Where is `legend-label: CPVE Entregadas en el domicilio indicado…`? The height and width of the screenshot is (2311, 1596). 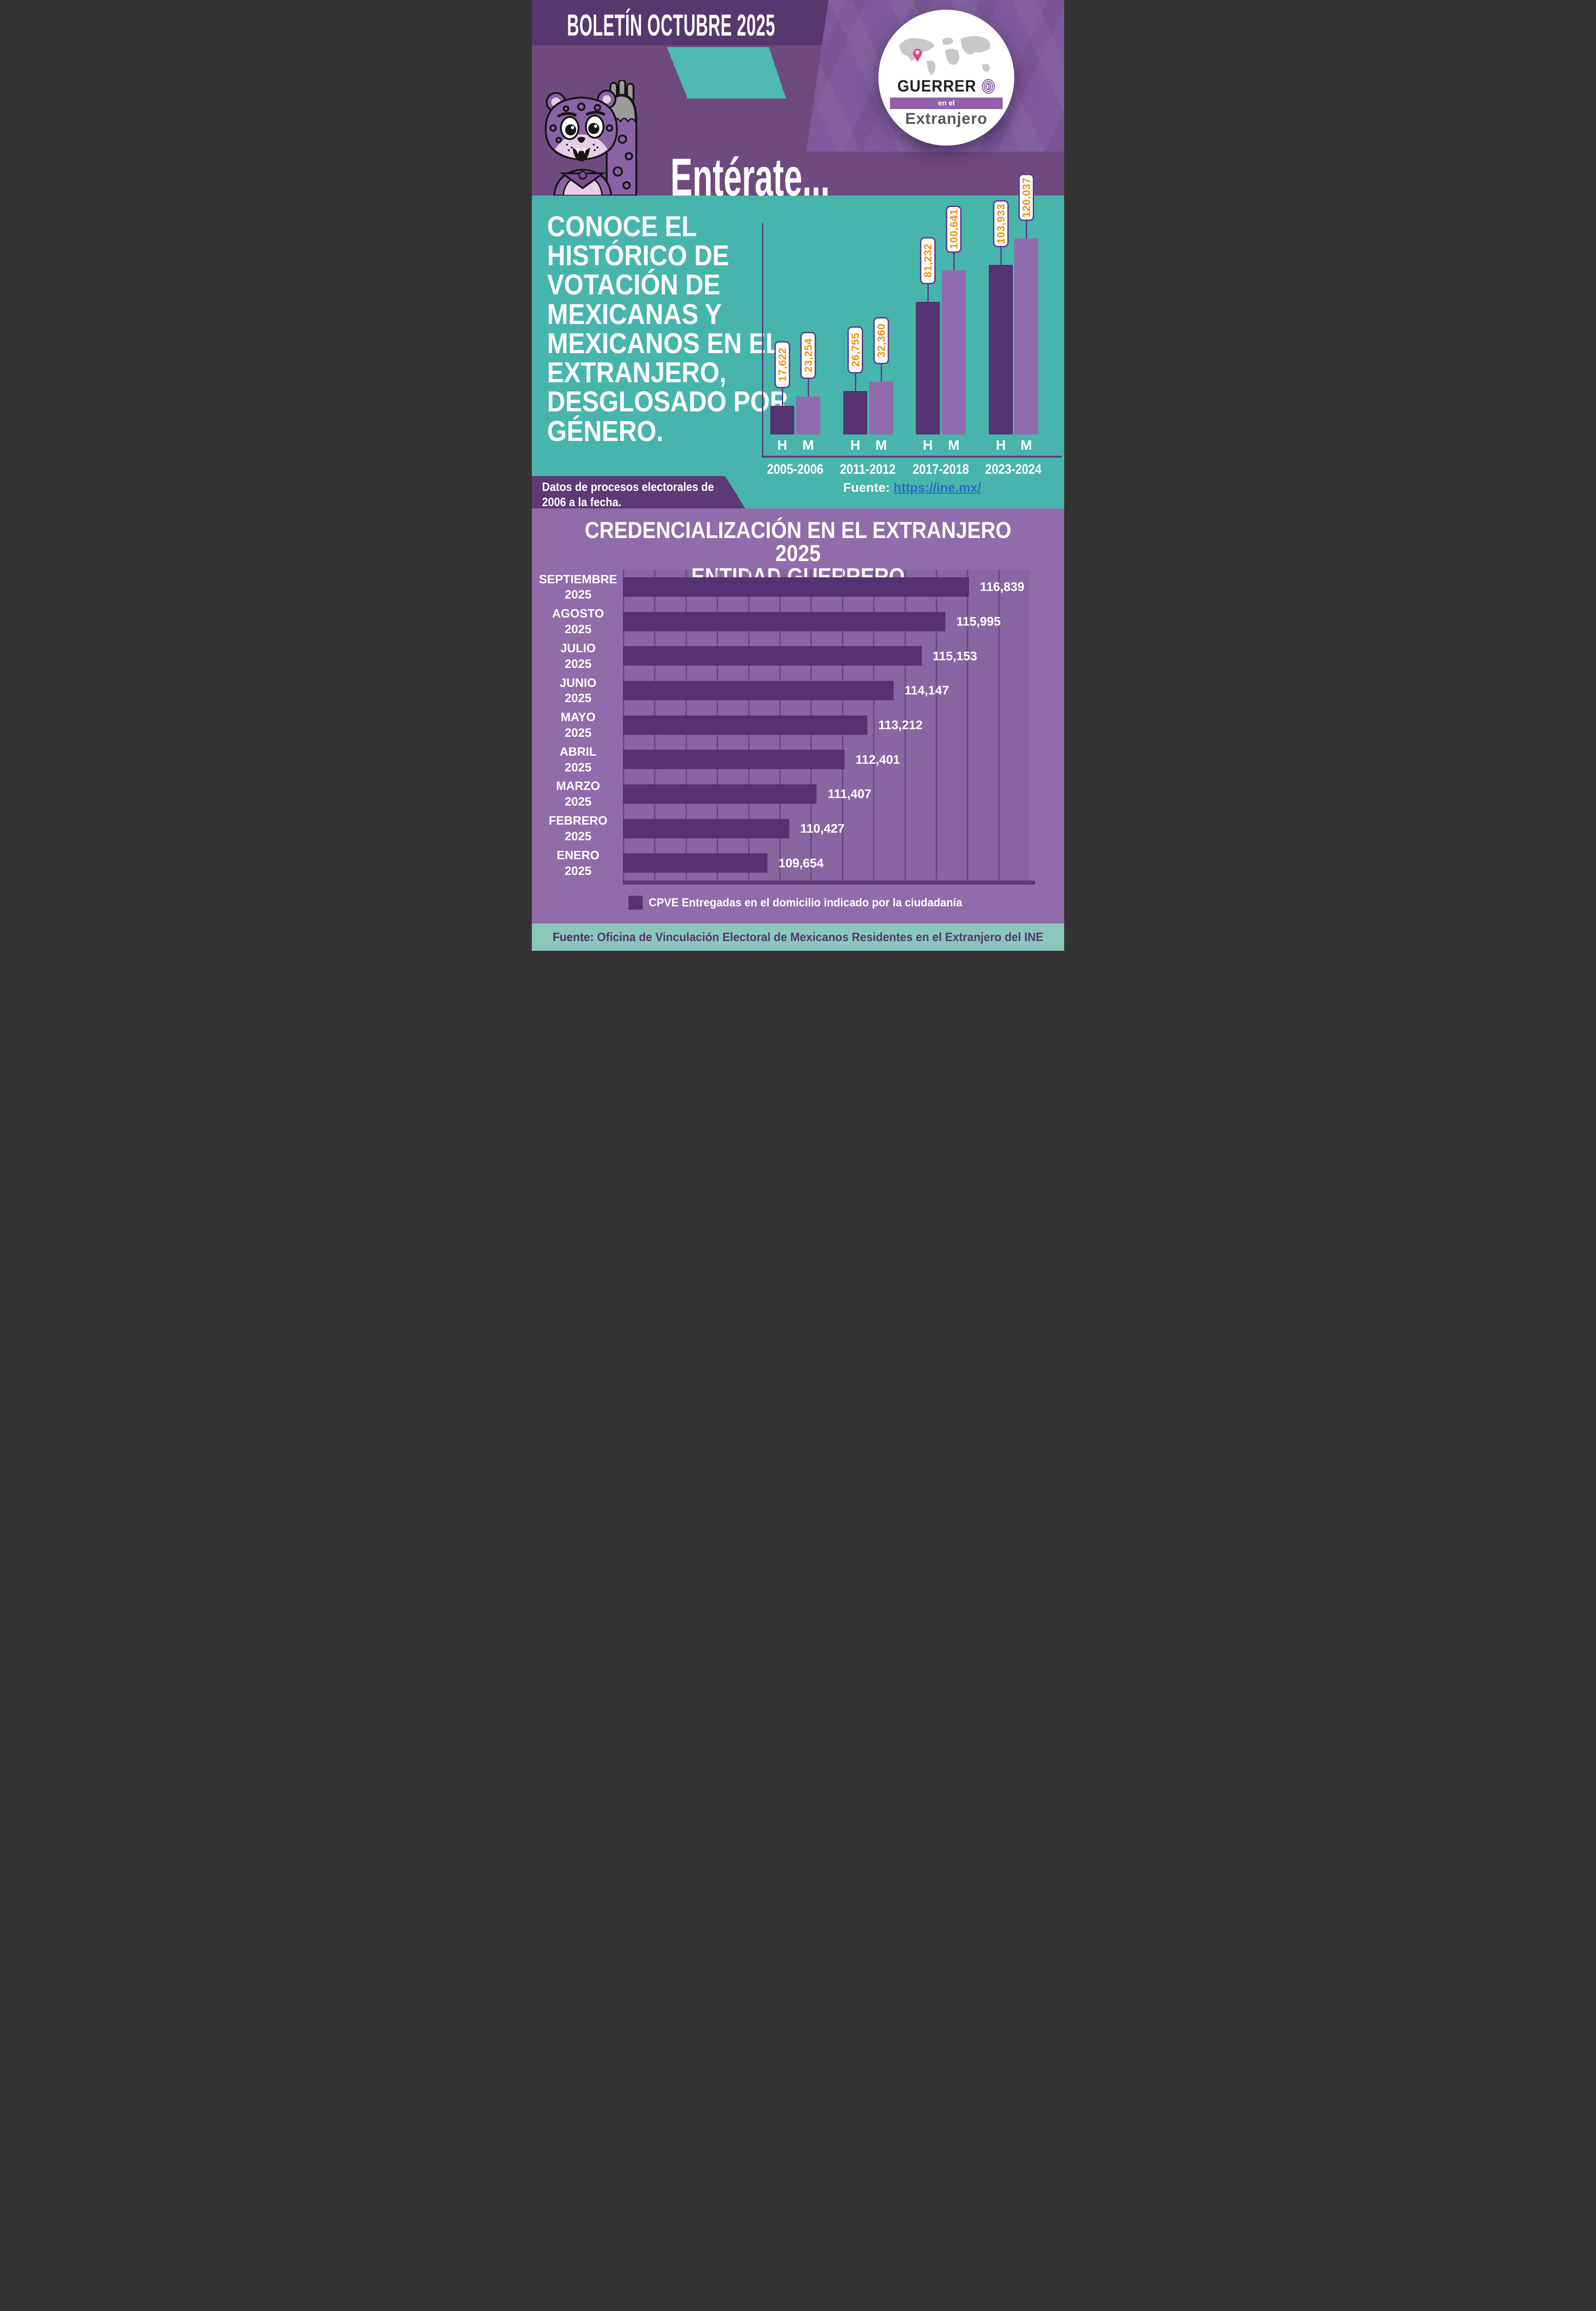
legend-label: CPVE Entregadas en el domicilio indicado… is located at coordinates (805, 902).